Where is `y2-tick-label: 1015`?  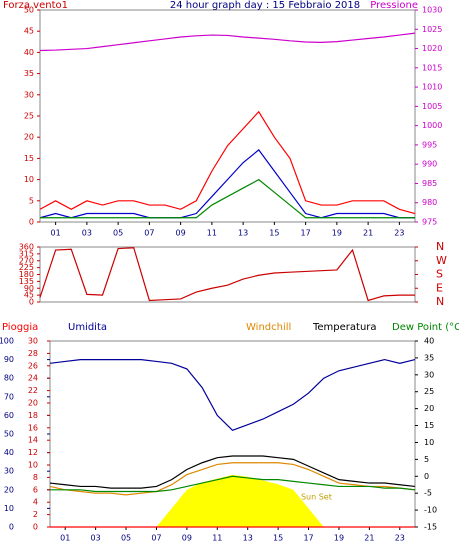 y2-tick-label: 1015 is located at coordinates (432, 67).